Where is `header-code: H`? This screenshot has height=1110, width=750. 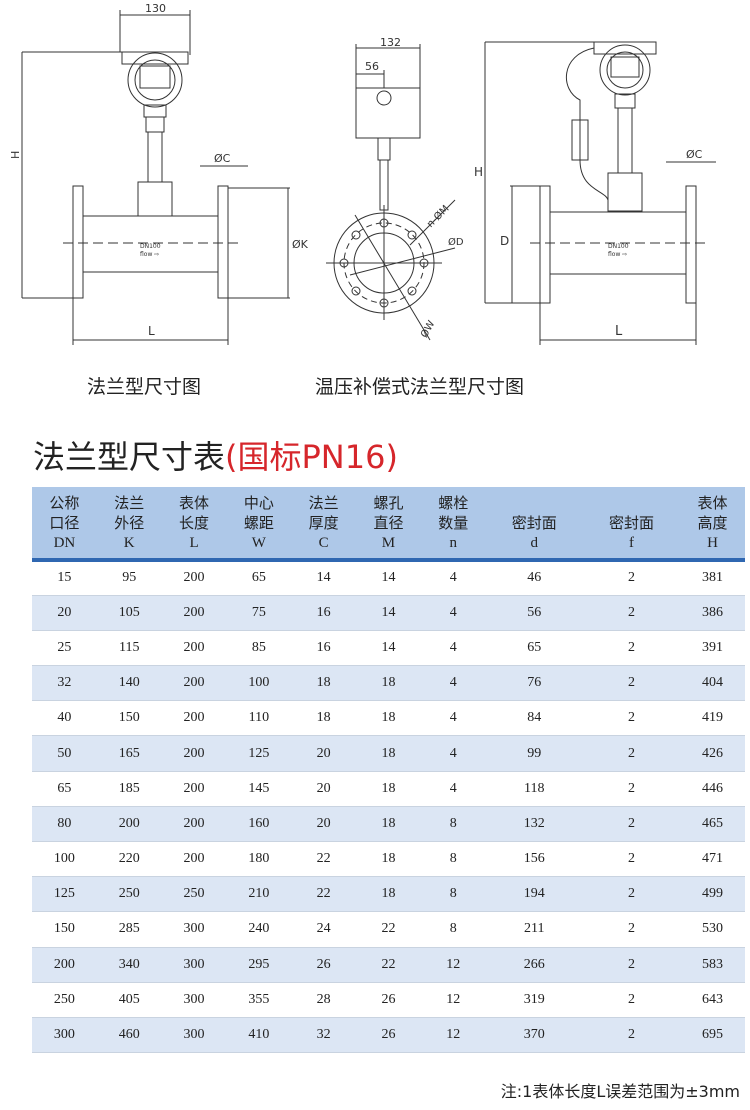 header-code: H is located at coordinates (712, 543).